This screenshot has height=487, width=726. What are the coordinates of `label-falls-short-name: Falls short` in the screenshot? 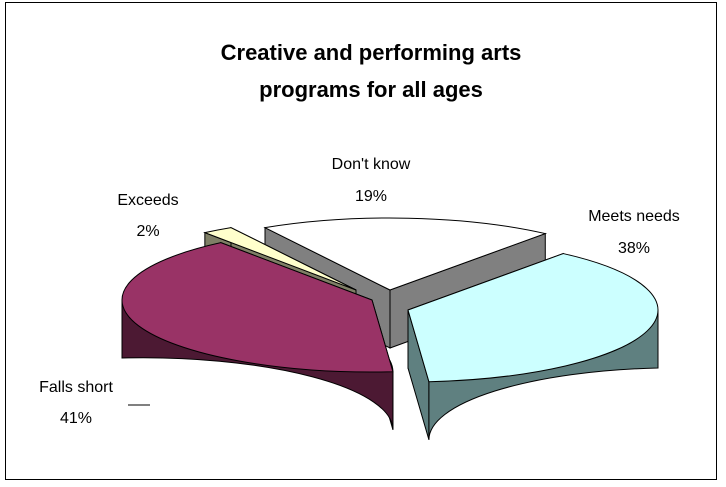 It's located at (76, 387).